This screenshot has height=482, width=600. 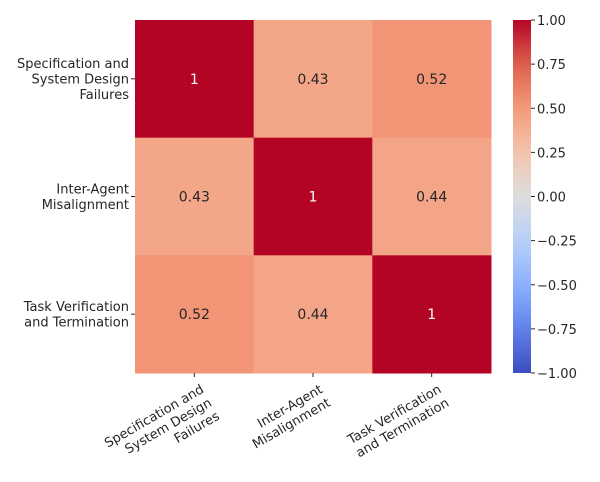 I want to click on row-label: Inter-Agent, so click(x=92, y=189).